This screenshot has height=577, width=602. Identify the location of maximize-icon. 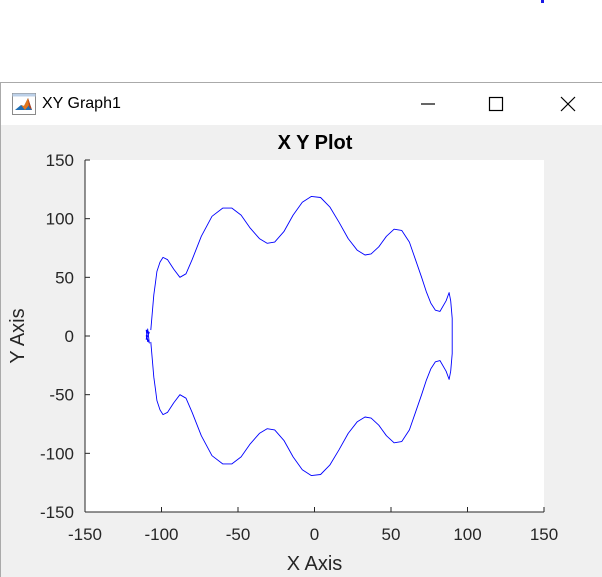
(496, 104).